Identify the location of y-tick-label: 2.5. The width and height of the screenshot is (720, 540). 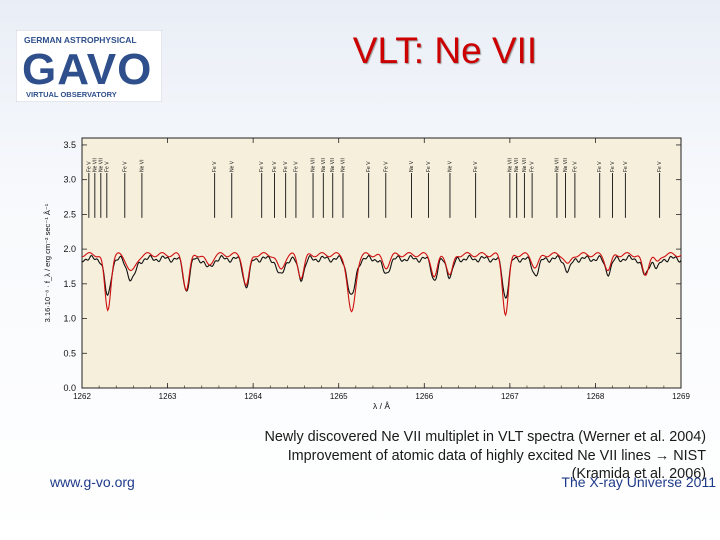
(69, 214).